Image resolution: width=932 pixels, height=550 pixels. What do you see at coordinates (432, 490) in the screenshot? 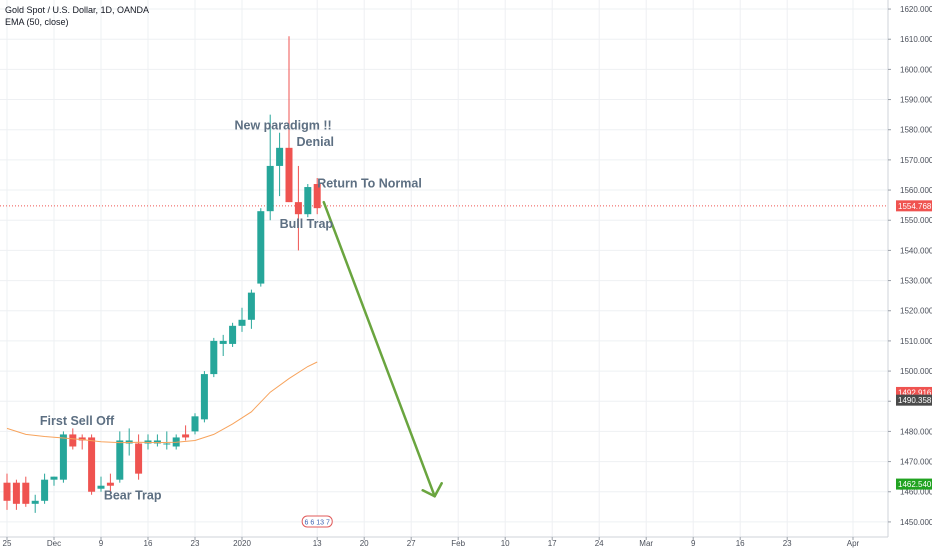
I see `arrow-head` at bounding box center [432, 490].